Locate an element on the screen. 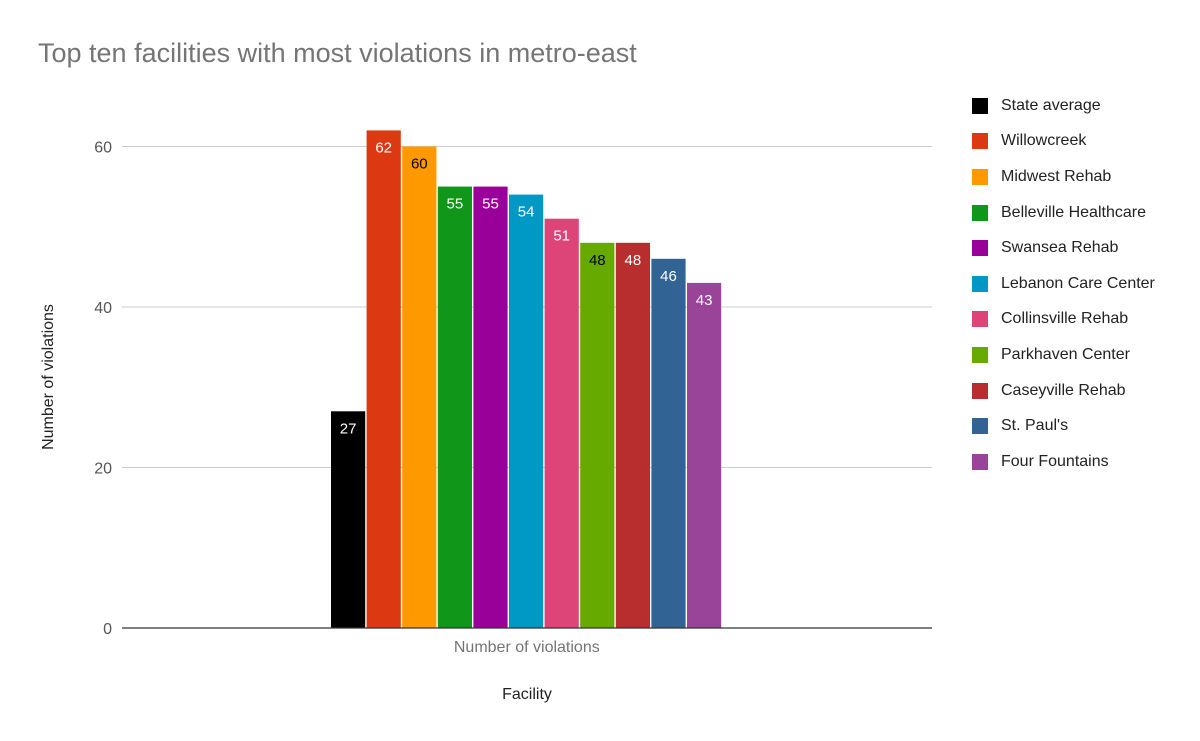 The width and height of the screenshot is (1200, 741). legend-item: St. Paul's is located at coordinates (1063, 426).